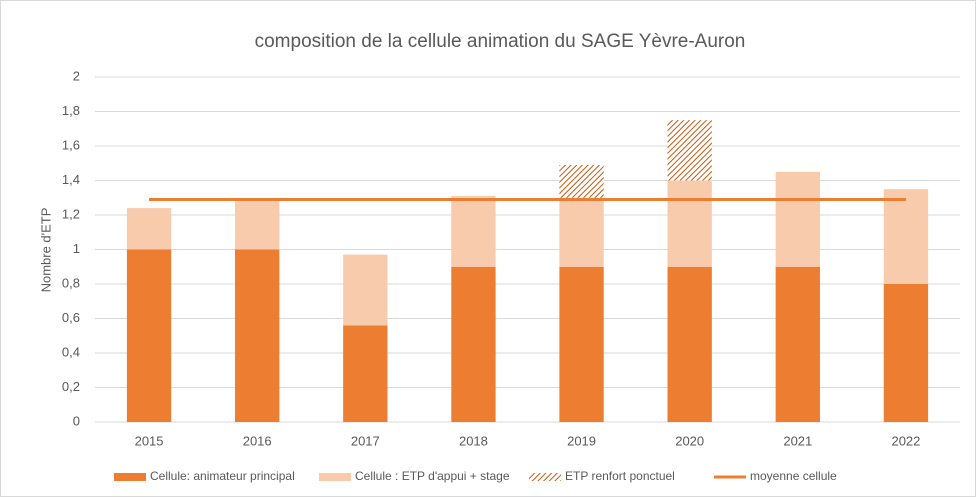 This screenshot has height=497, width=976. What do you see at coordinates (222, 476) in the screenshot?
I see `legend-label: Cellule: animateur principal` at bounding box center [222, 476].